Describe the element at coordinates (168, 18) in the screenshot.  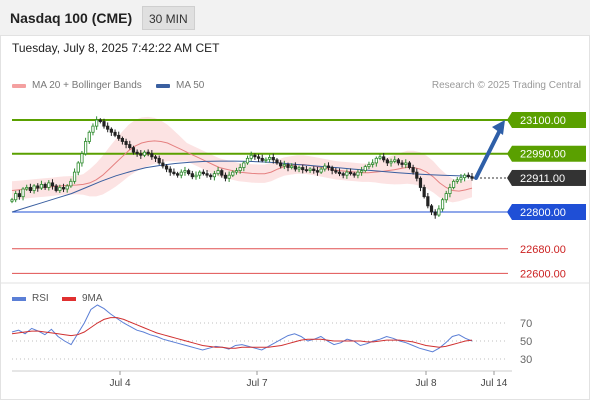
I see `interval-button: 30 MIN` at that location.